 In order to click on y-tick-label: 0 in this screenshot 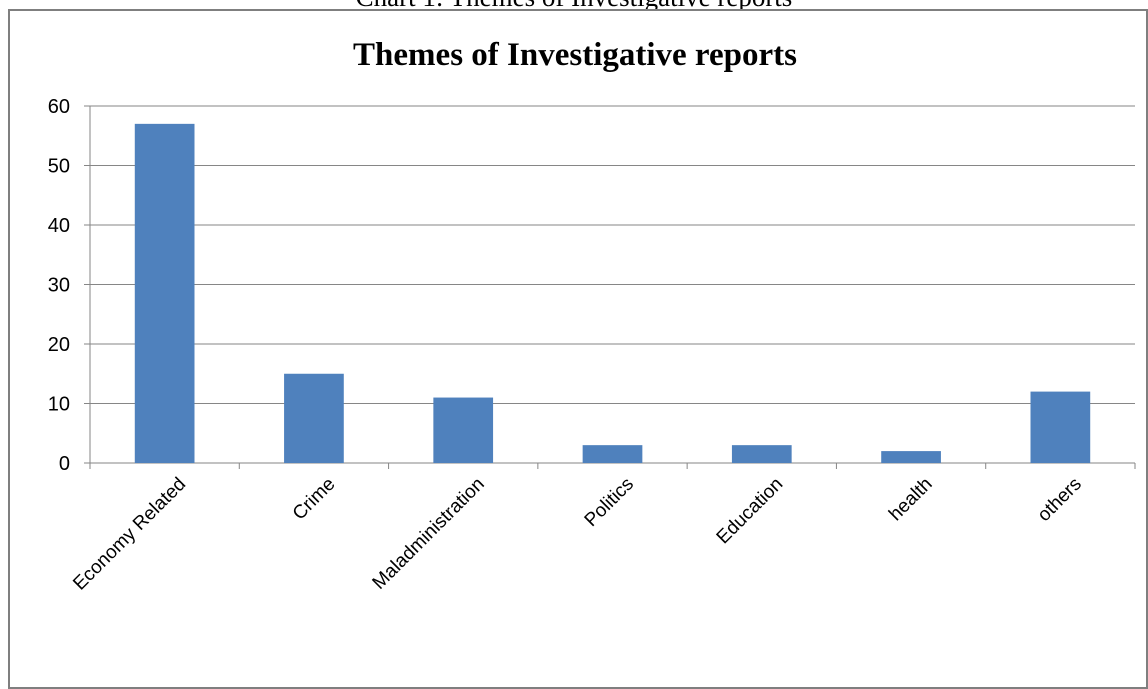, I will do `click(64, 464)`.